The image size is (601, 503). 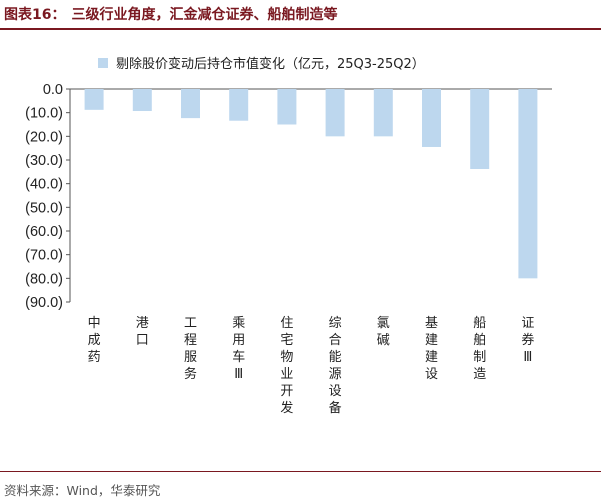 I want to click on x-tick-label: 氯, so click(x=383, y=323).